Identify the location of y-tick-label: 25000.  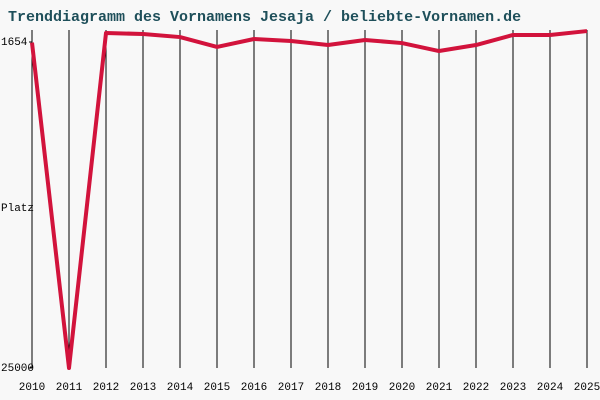
(17, 369).